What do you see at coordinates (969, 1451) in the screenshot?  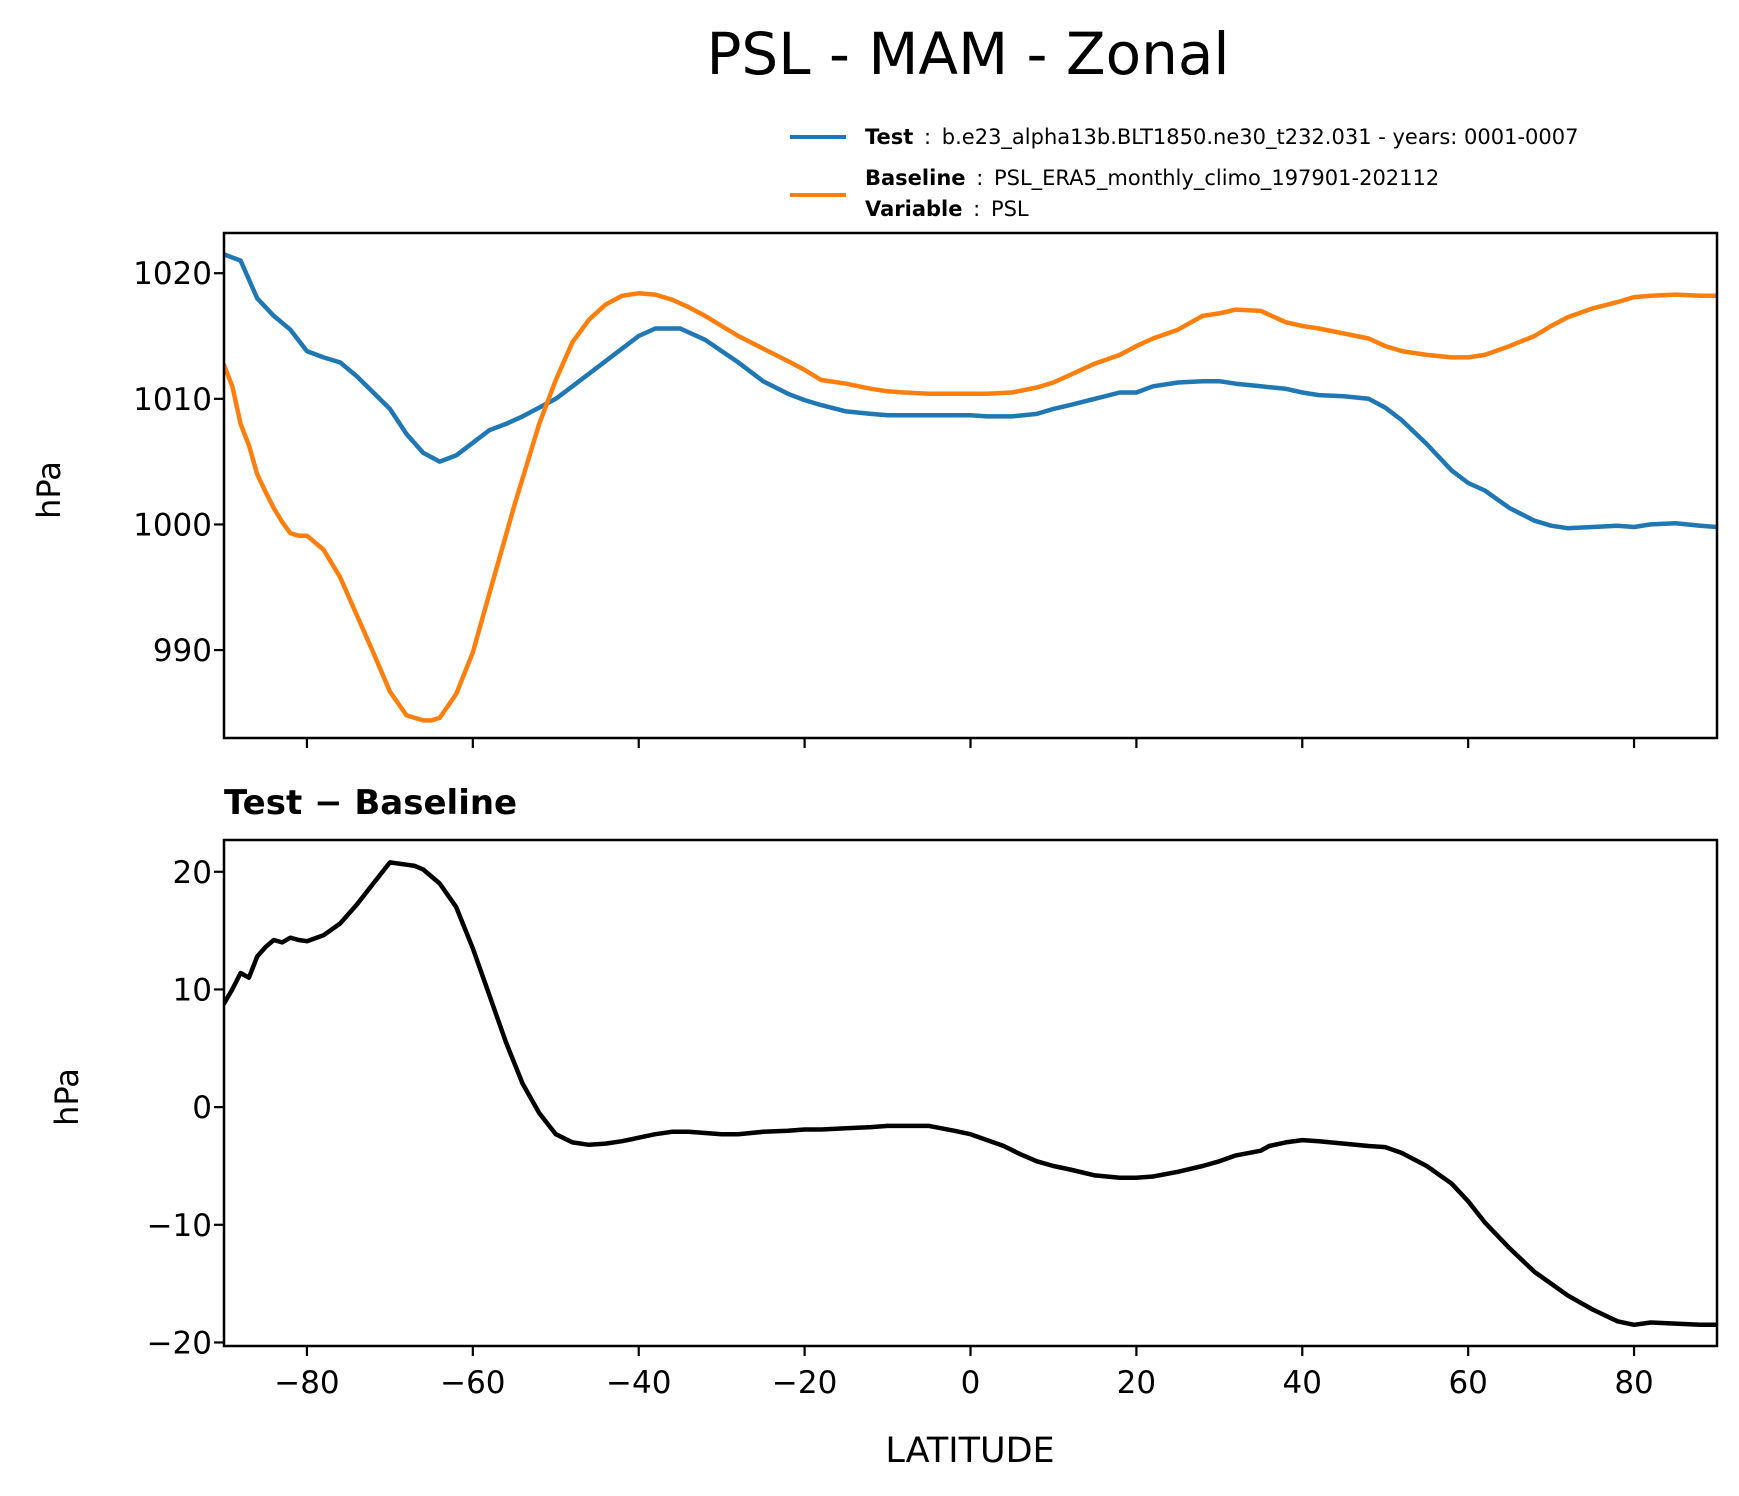 I see `x-axis-label: LATITUDE` at bounding box center [969, 1451].